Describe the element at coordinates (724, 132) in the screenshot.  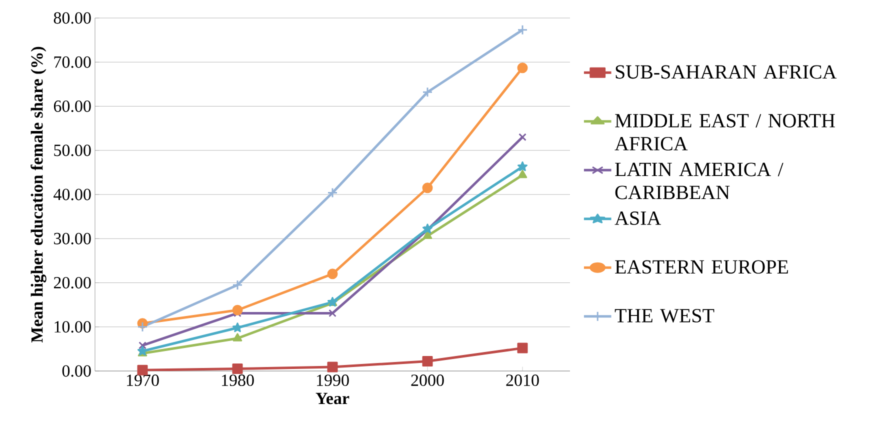
I see `legend-label: MIDDLE EAST / NORTH AFRICA` at that location.